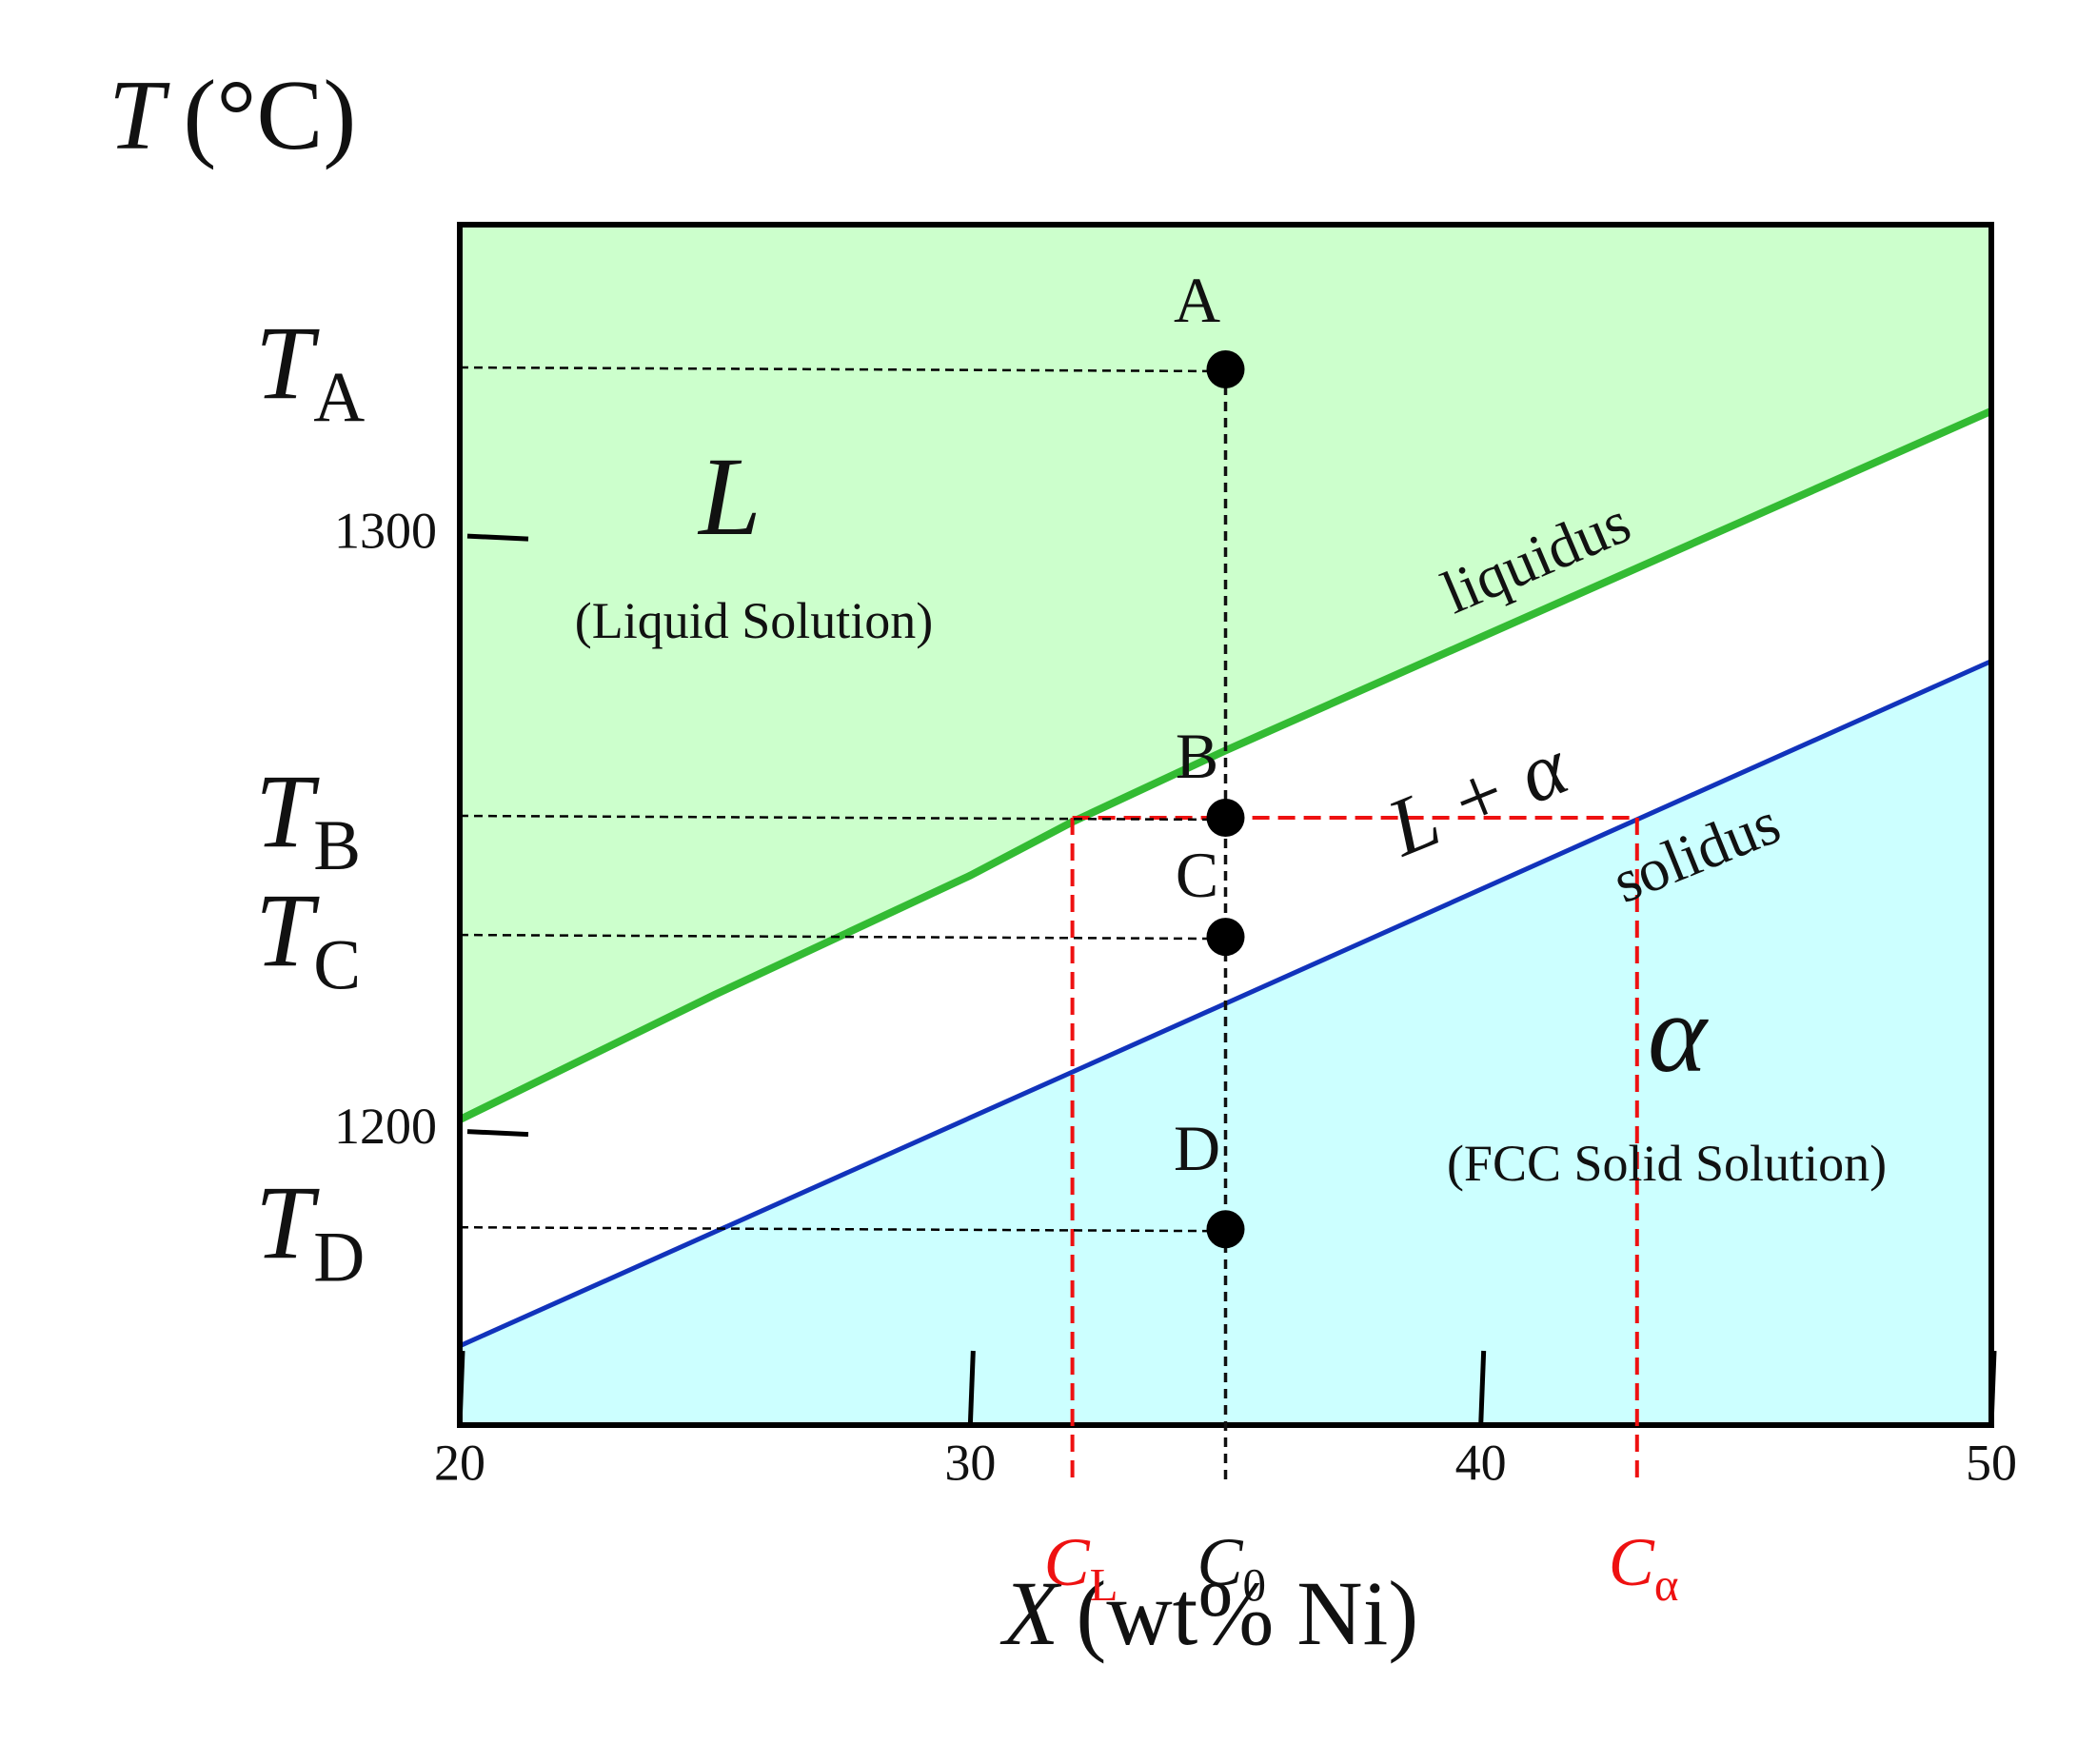  Describe the element at coordinates (970, 1463) in the screenshot. I see `x-tick-label: 30` at that location.